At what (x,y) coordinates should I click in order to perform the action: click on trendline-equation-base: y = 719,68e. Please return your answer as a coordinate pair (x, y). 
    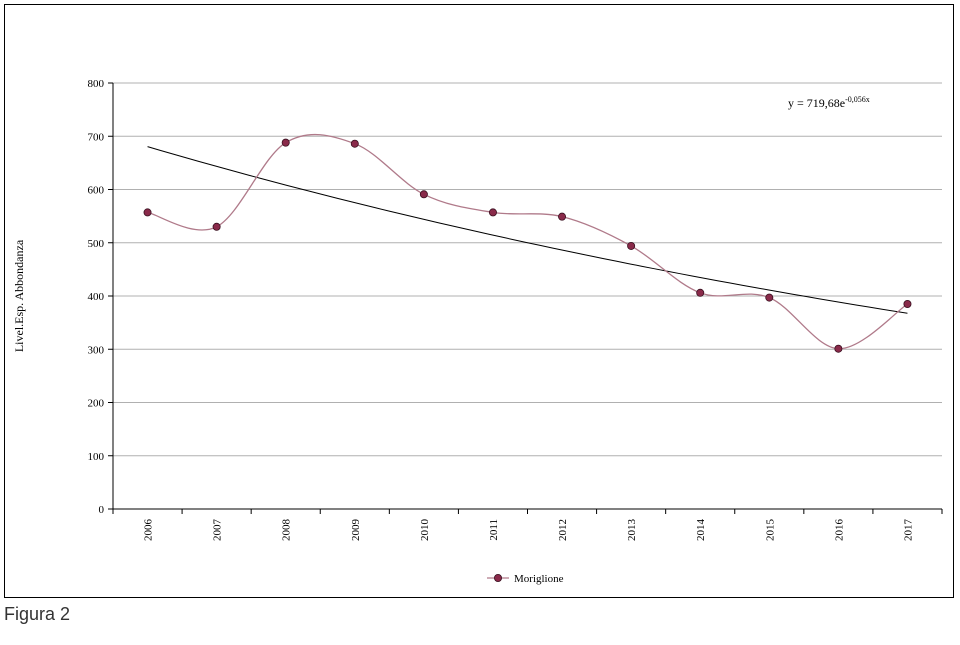
    Looking at the image, I should click on (816, 103).